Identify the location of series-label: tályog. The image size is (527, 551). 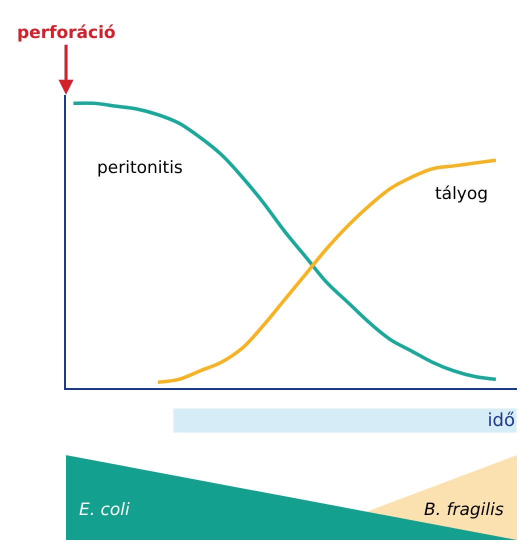
(461, 194).